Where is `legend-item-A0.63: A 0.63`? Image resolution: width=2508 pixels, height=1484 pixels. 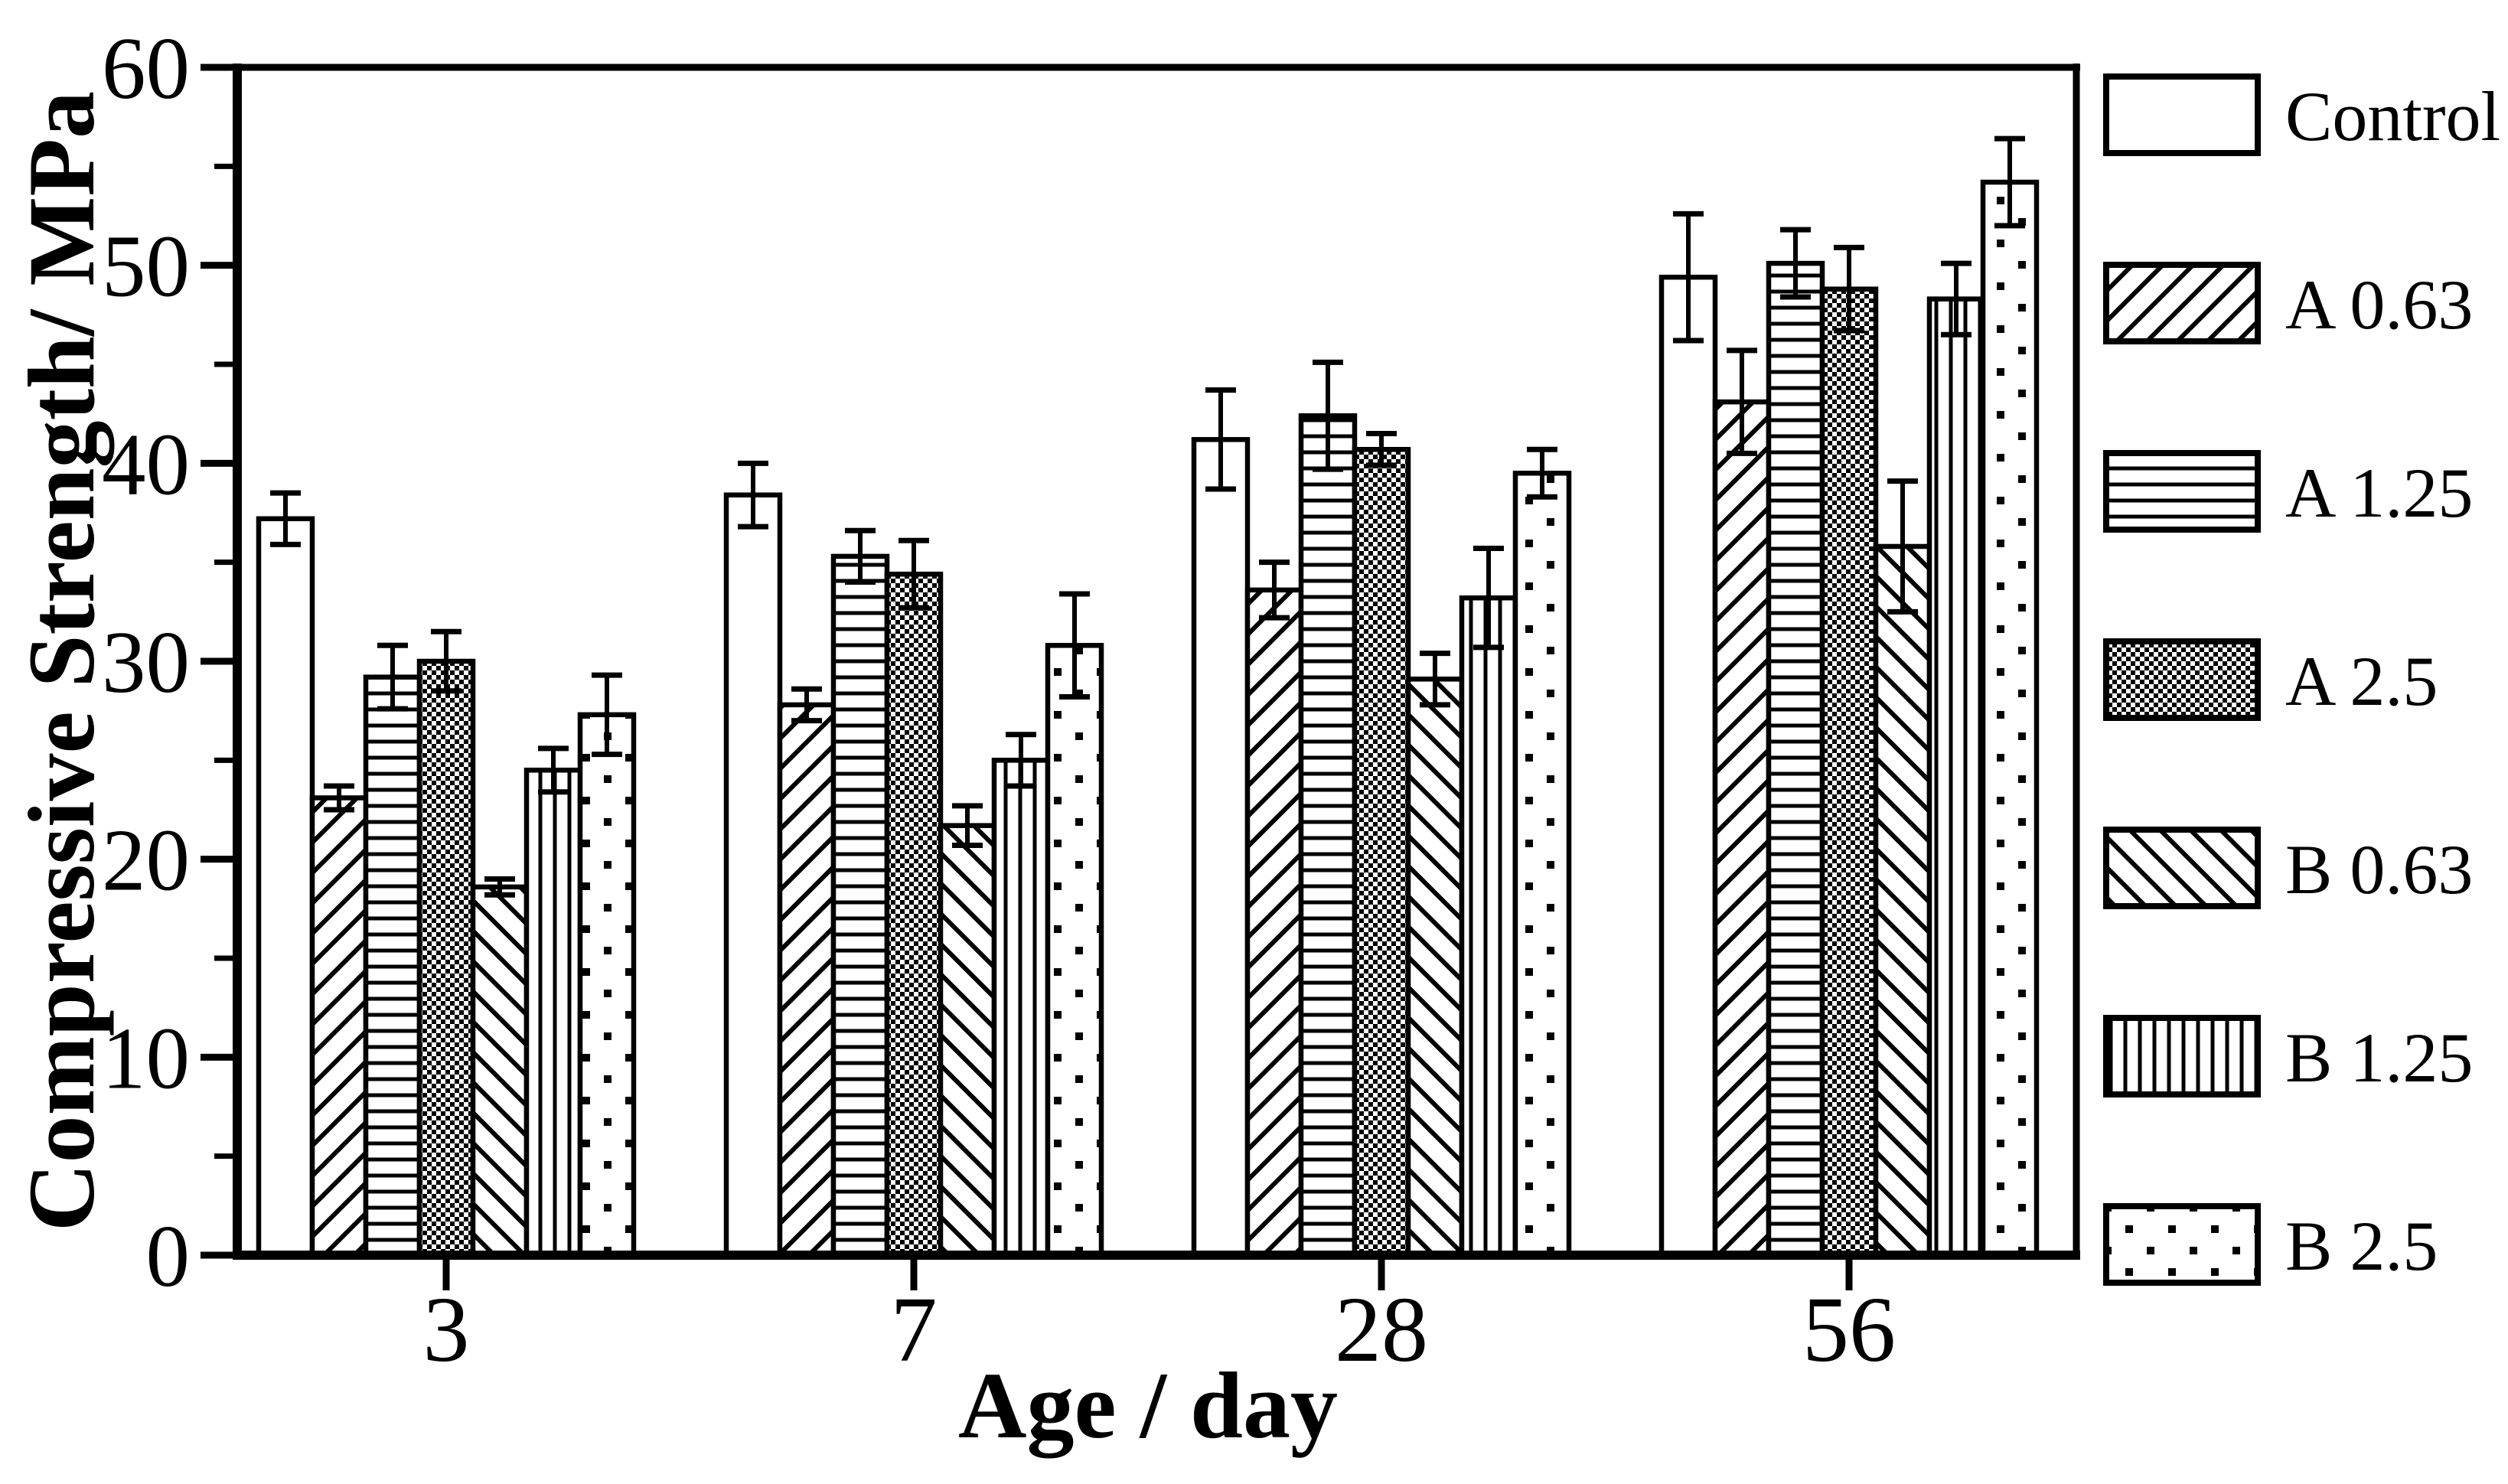
legend-item-A0.63: A 0.63 is located at coordinates (2288, 303).